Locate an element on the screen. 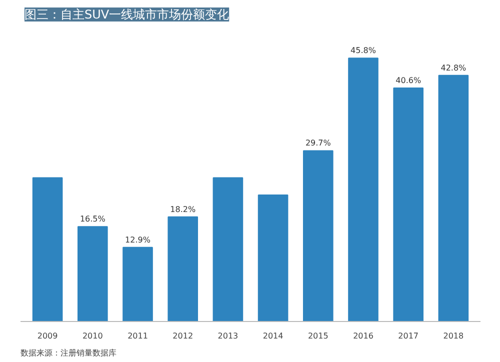  data-label: 42.8% is located at coordinates (453, 67).